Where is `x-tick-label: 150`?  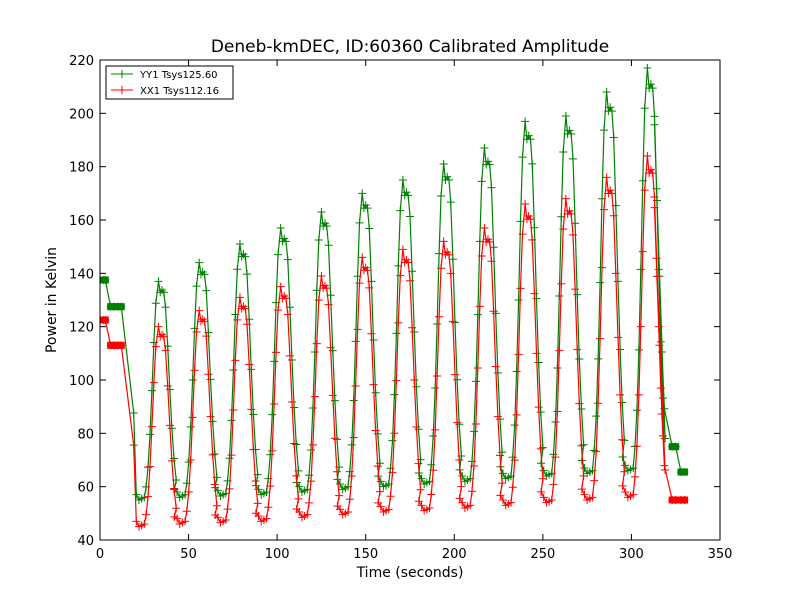 x-tick-label: 150 is located at coordinates (365, 554).